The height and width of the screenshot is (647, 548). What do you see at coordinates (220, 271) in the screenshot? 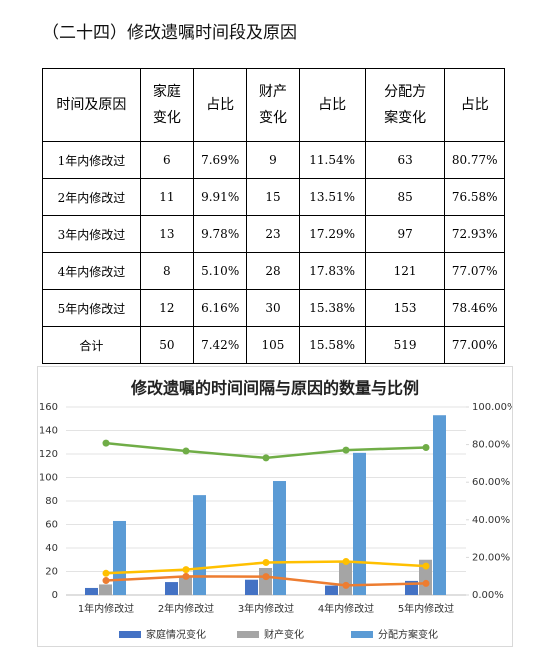
I see `cell: 5.10%` at bounding box center [220, 271].